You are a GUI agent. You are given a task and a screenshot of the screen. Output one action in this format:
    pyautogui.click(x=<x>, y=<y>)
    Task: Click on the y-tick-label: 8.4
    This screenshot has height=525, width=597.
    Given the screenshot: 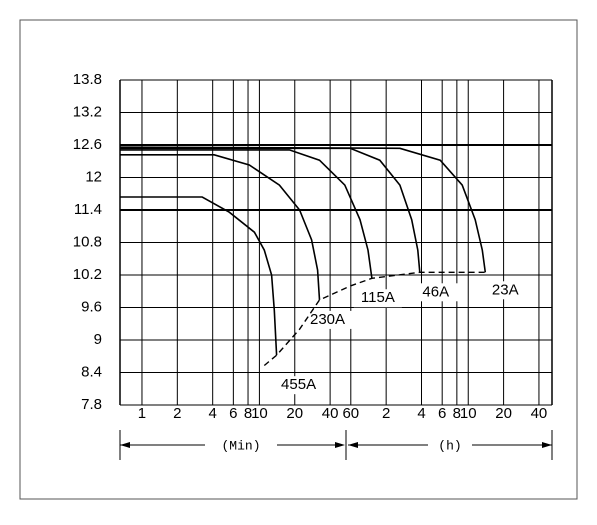 What is the action you would take?
    pyautogui.click(x=91, y=371)
    